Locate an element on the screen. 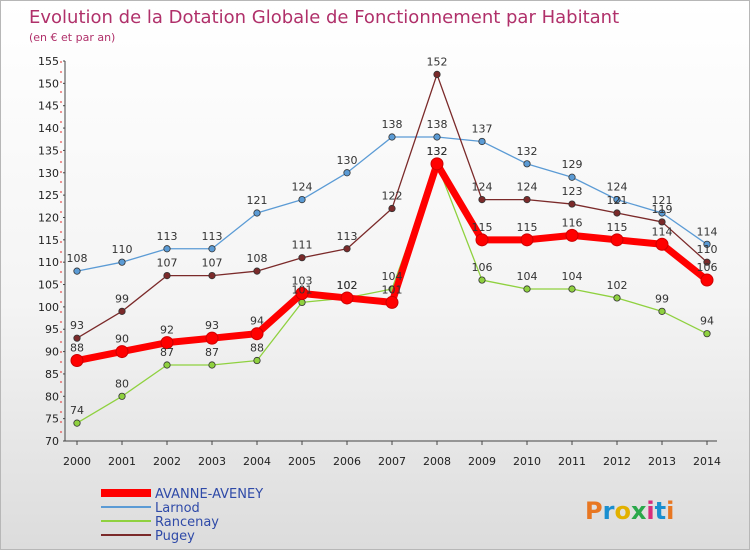  y-tick-label: 125 is located at coordinates (48, 195).